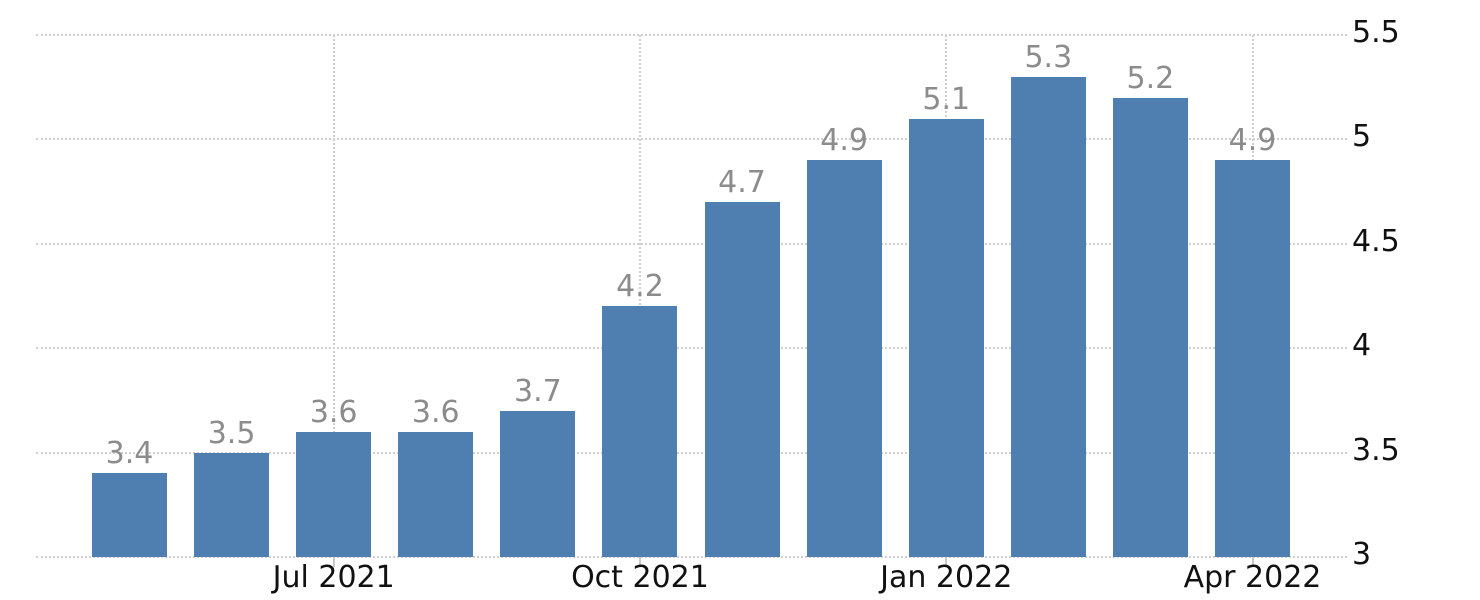 This screenshot has width=1480, height=600. What do you see at coordinates (946, 577) in the screenshot?
I see `x-axis-tick-label: Jan 2022` at bounding box center [946, 577].